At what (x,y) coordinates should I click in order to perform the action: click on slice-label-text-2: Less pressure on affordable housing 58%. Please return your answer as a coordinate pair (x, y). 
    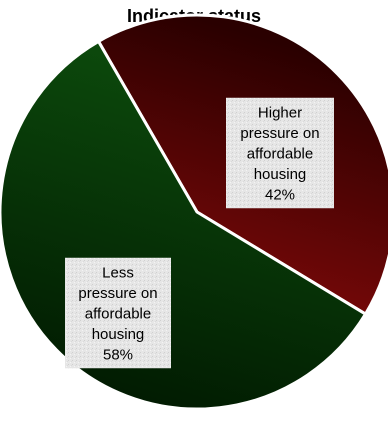
    Looking at the image, I should click on (117, 314).